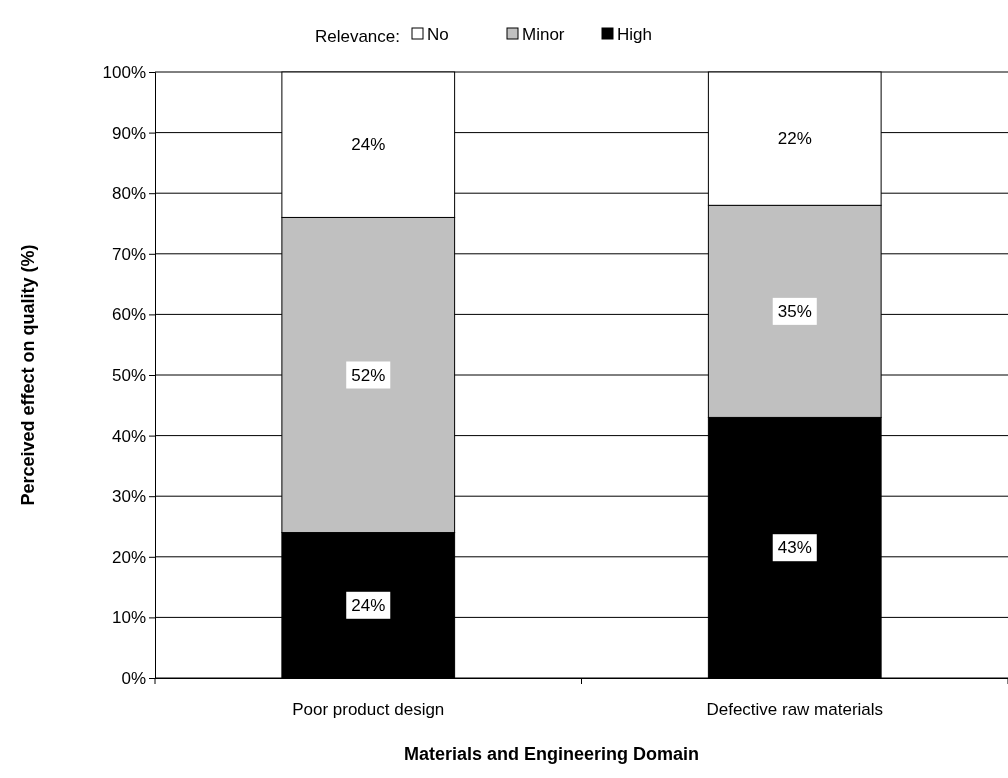 This screenshot has height=778, width=1008. Describe the element at coordinates (128, 254) in the screenshot. I see `y-tick-label: 70%` at that location.